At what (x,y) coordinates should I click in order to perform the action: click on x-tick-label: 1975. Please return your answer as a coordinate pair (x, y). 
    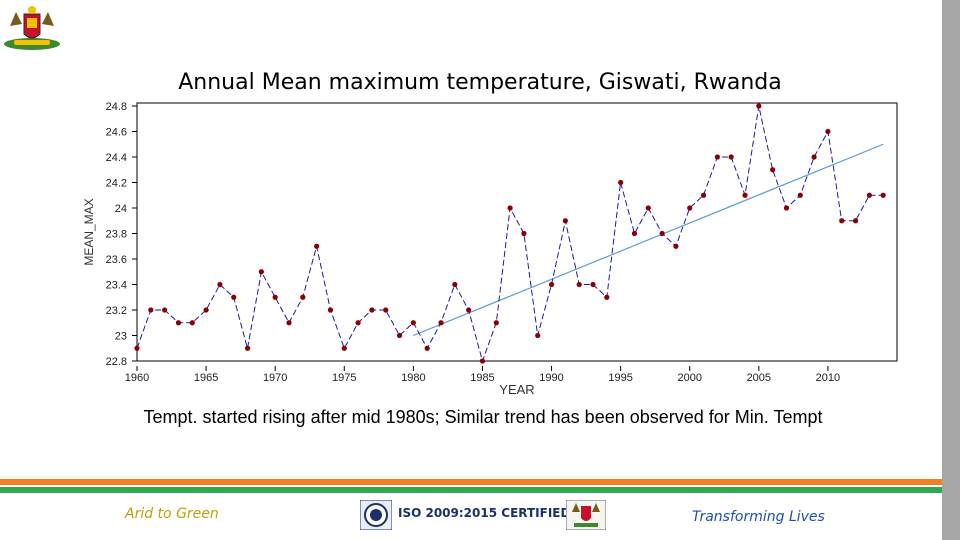
    Looking at the image, I should click on (344, 378).